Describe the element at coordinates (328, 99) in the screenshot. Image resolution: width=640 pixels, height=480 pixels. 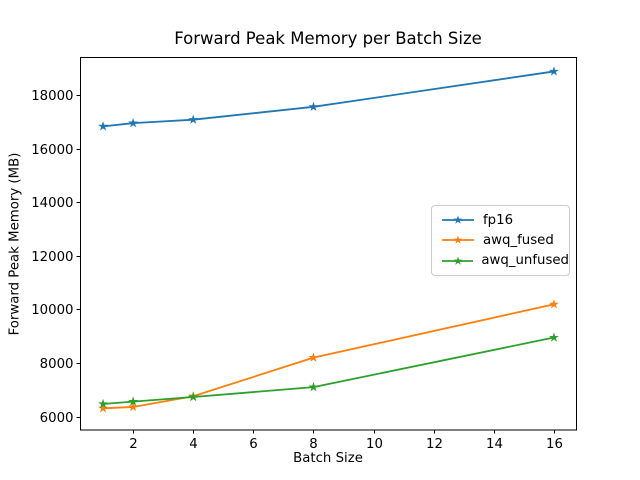
I see `series-line-fp16` at that location.